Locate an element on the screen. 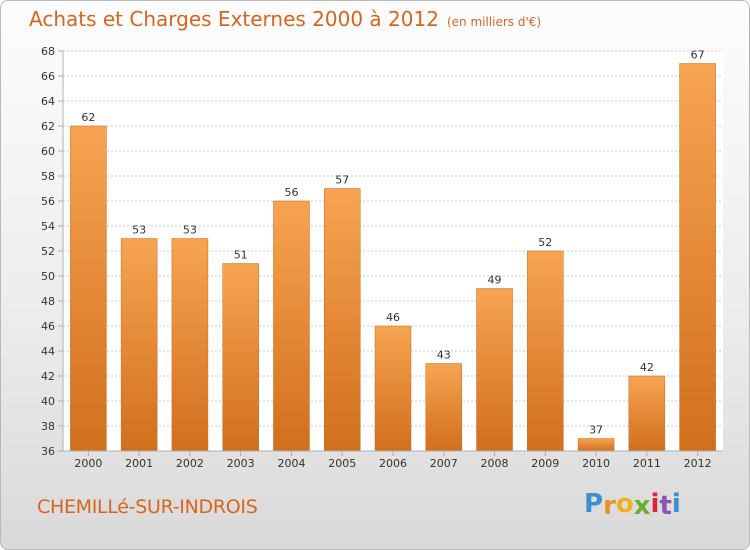 The height and width of the screenshot is (550, 750). bar-value-label: 46 is located at coordinates (393, 317).